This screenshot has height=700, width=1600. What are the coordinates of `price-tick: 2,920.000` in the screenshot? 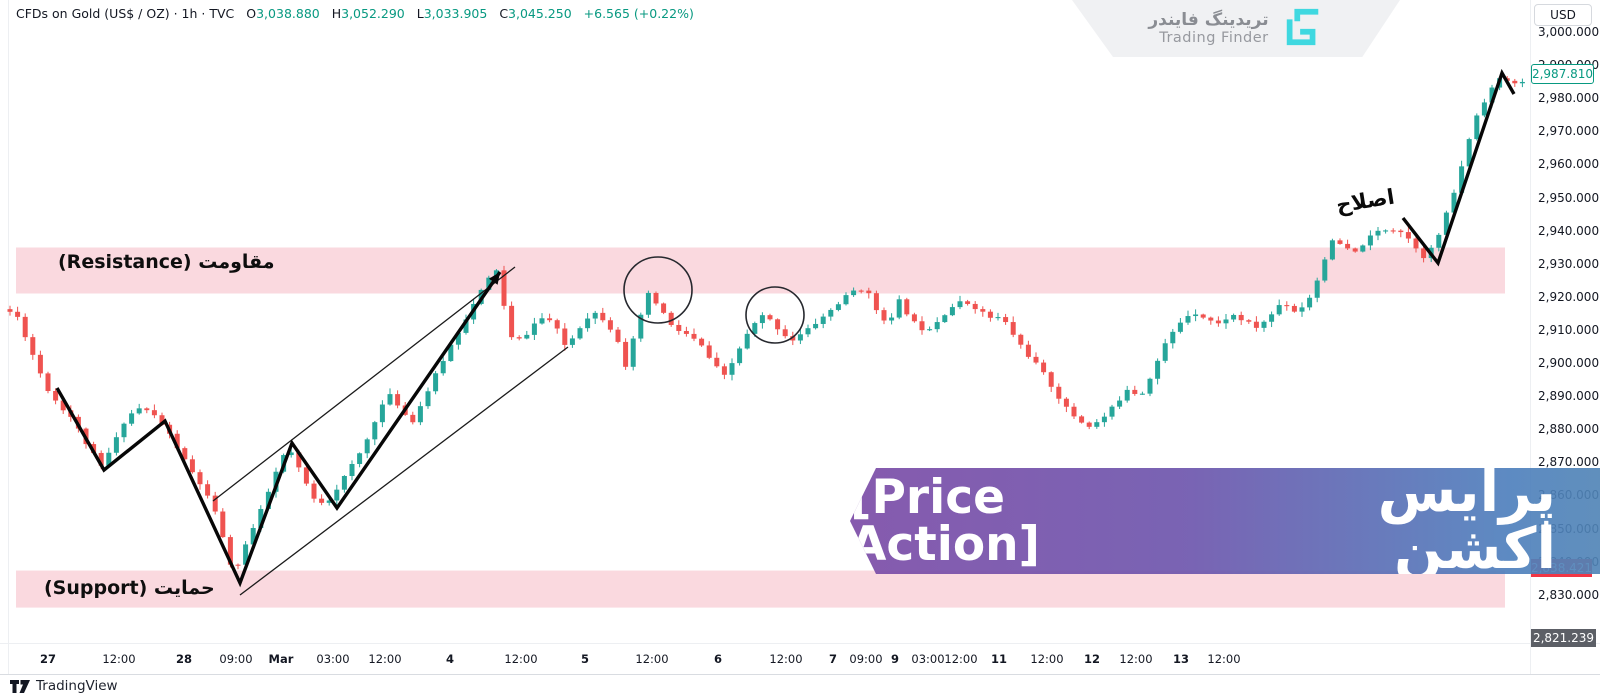 It's located at (1569, 296).